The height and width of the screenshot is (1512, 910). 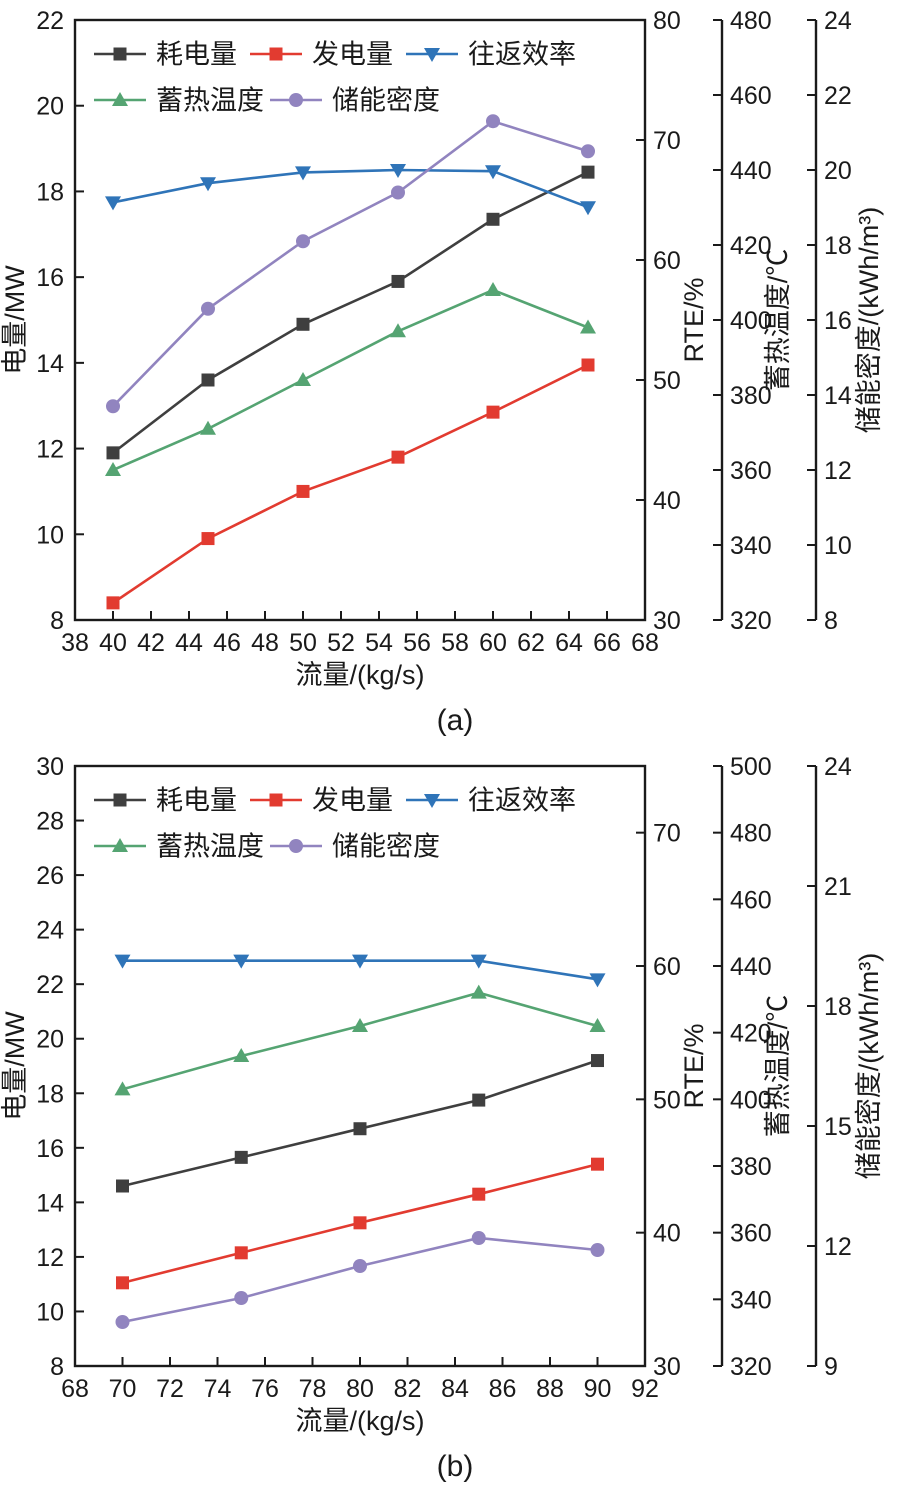 What do you see at coordinates (265, 1389) in the screenshot?
I see `svg-text: 76` at bounding box center [265, 1389].